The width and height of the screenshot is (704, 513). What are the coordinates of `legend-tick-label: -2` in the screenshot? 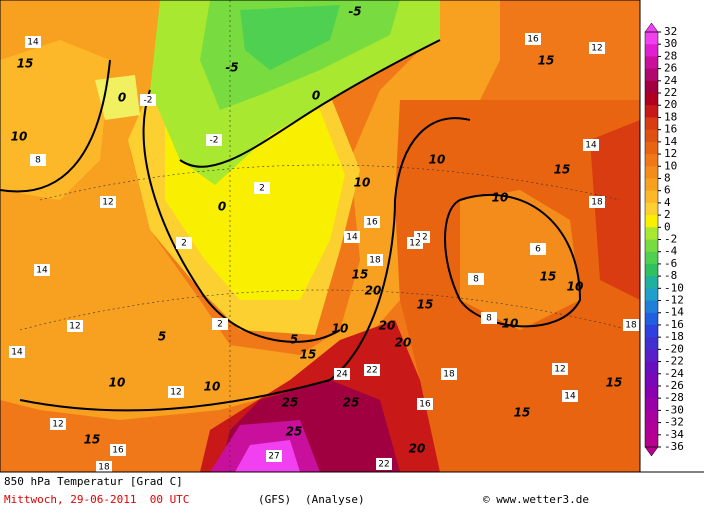 It's located at (670, 239).